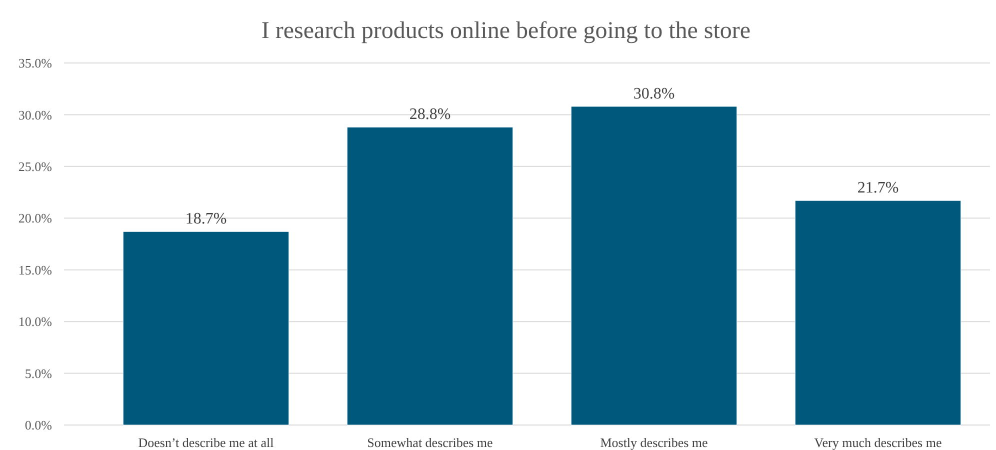 The width and height of the screenshot is (996, 450). Describe the element at coordinates (878, 188) in the screenshot. I see `data-label: 21.7%` at that location.